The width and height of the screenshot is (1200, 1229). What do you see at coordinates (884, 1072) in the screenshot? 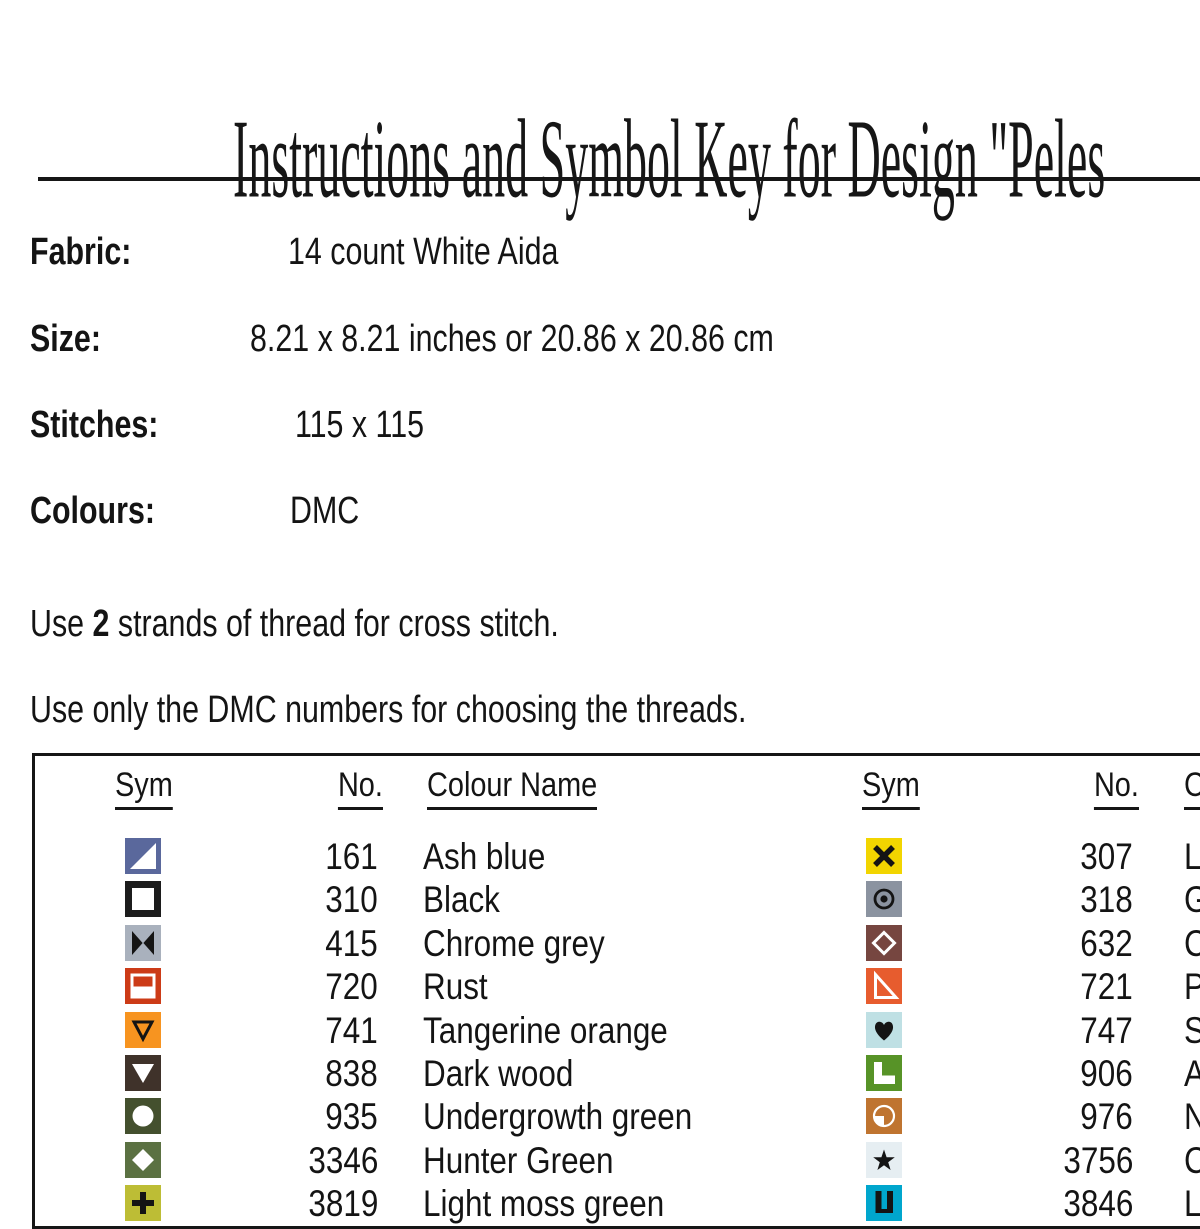
I see `l-shape-white-icon` at bounding box center [884, 1072].